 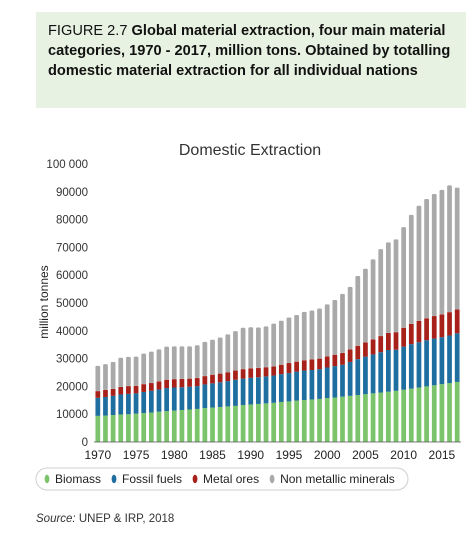 What do you see at coordinates (105, 406) in the screenshot?
I see `bar-fossil-fuels-1971` at bounding box center [105, 406].